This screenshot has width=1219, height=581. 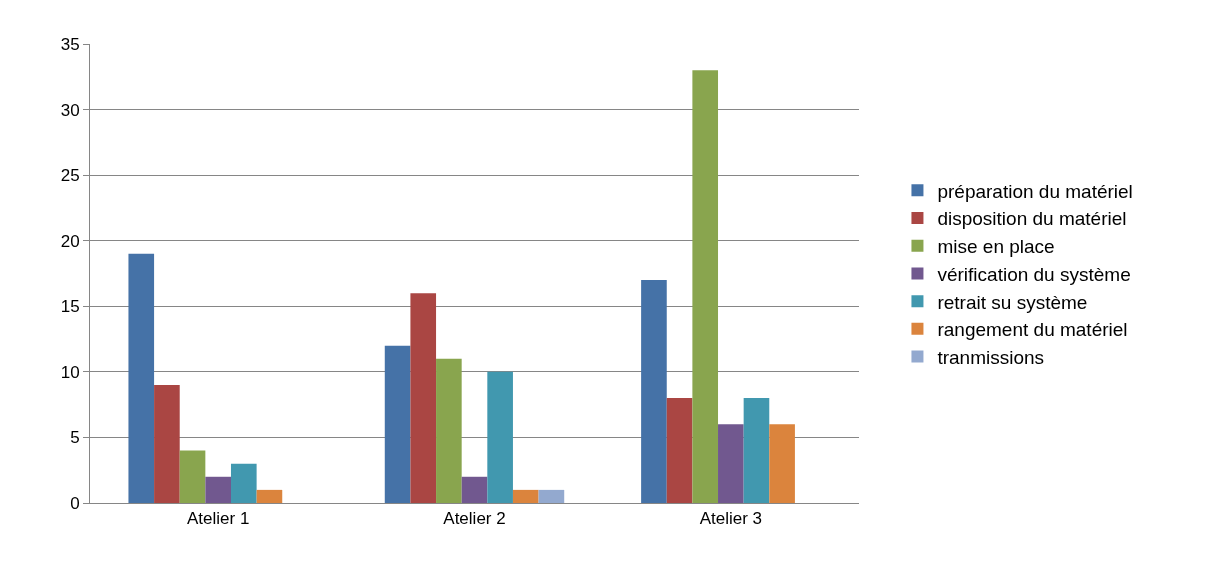 What do you see at coordinates (70, 110) in the screenshot?
I see `y-tick-label: 30` at bounding box center [70, 110].